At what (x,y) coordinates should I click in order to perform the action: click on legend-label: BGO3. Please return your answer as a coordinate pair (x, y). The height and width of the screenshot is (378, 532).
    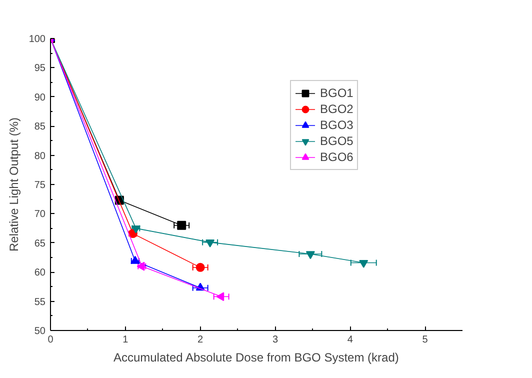
    Looking at the image, I should click on (337, 125).